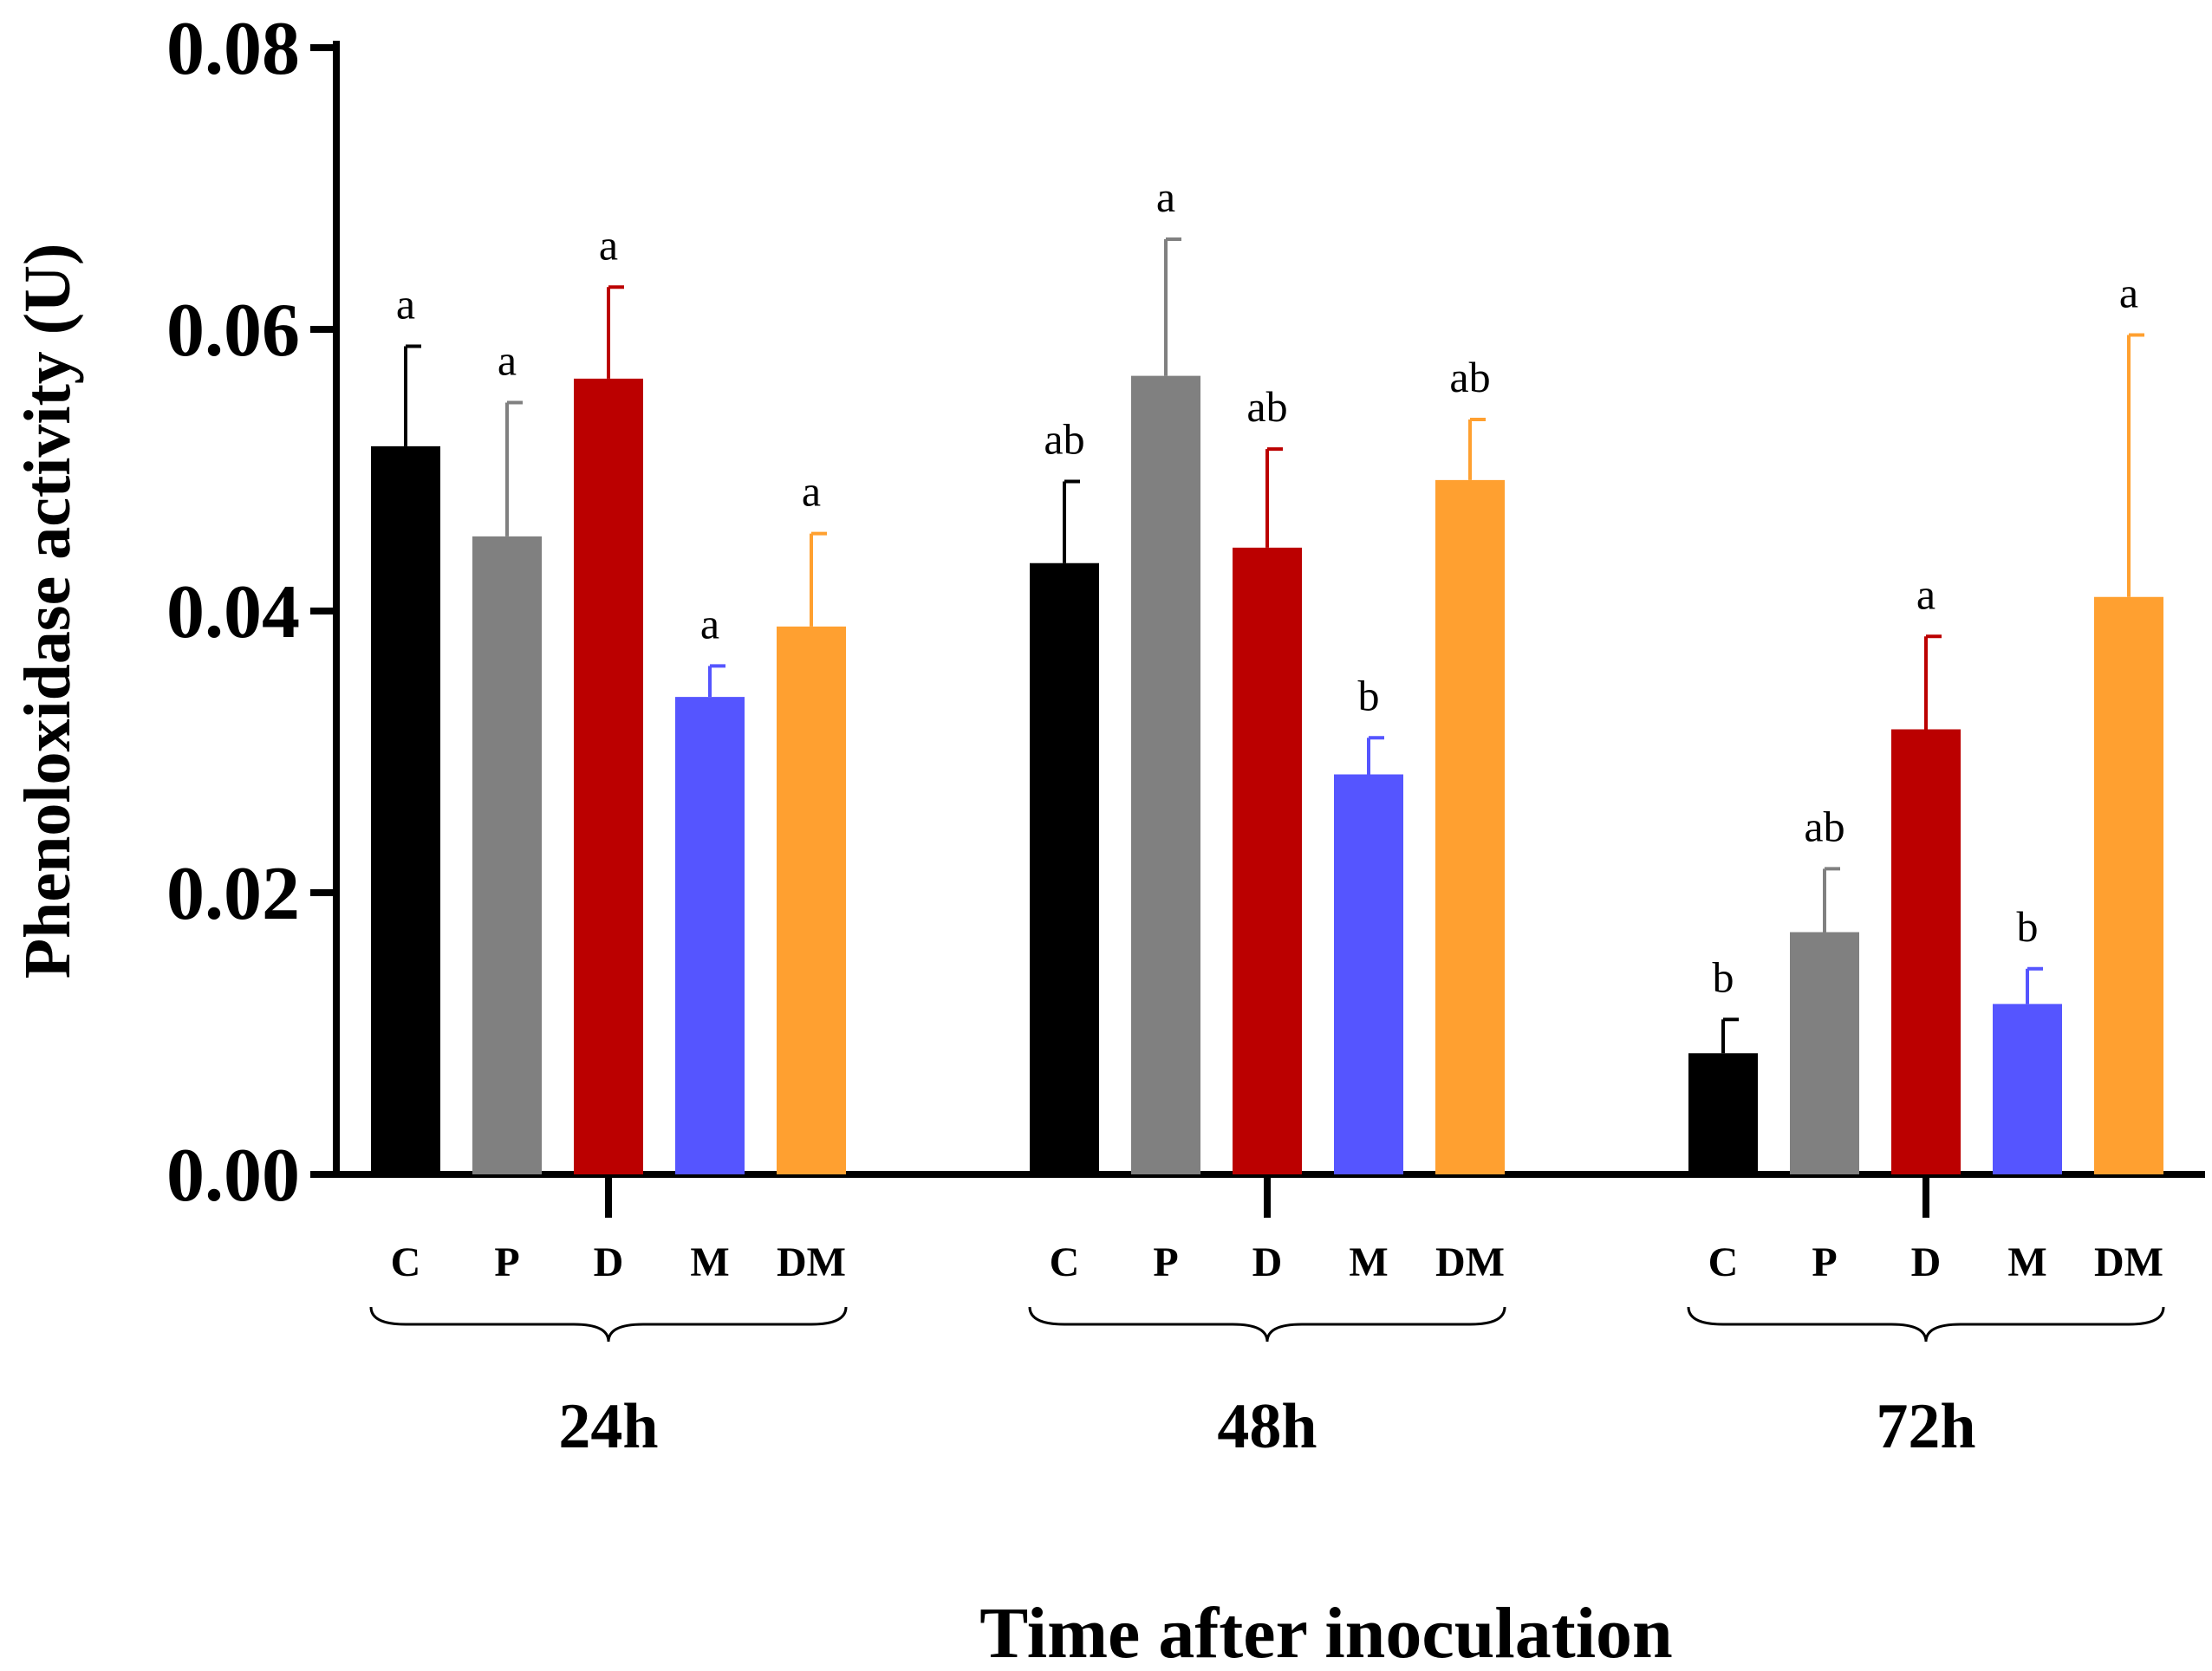 The width and height of the screenshot is (2212, 1671). What do you see at coordinates (47, 611) in the screenshot?
I see `y-axis-label: Phenoloxidase activity (U)` at bounding box center [47, 611].